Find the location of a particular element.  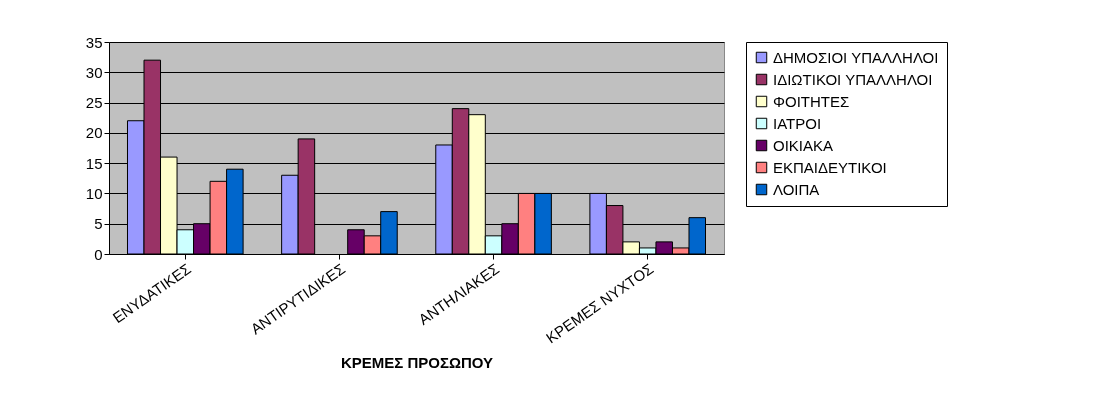

legend-label: ΔΗΜΟΣΙΟΙ ΥΠΑΛΛΗΛΟΙ is located at coordinates (856, 57).